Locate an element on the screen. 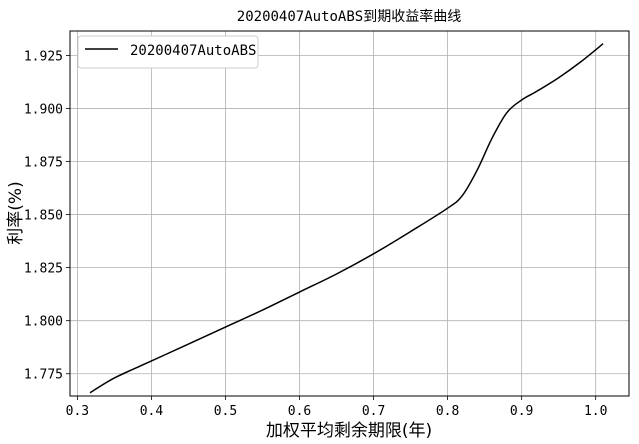 The width and height of the screenshot is (639, 444). chart-title: 20200407AutoABS到期收益率曲线 is located at coordinates (349, 16).